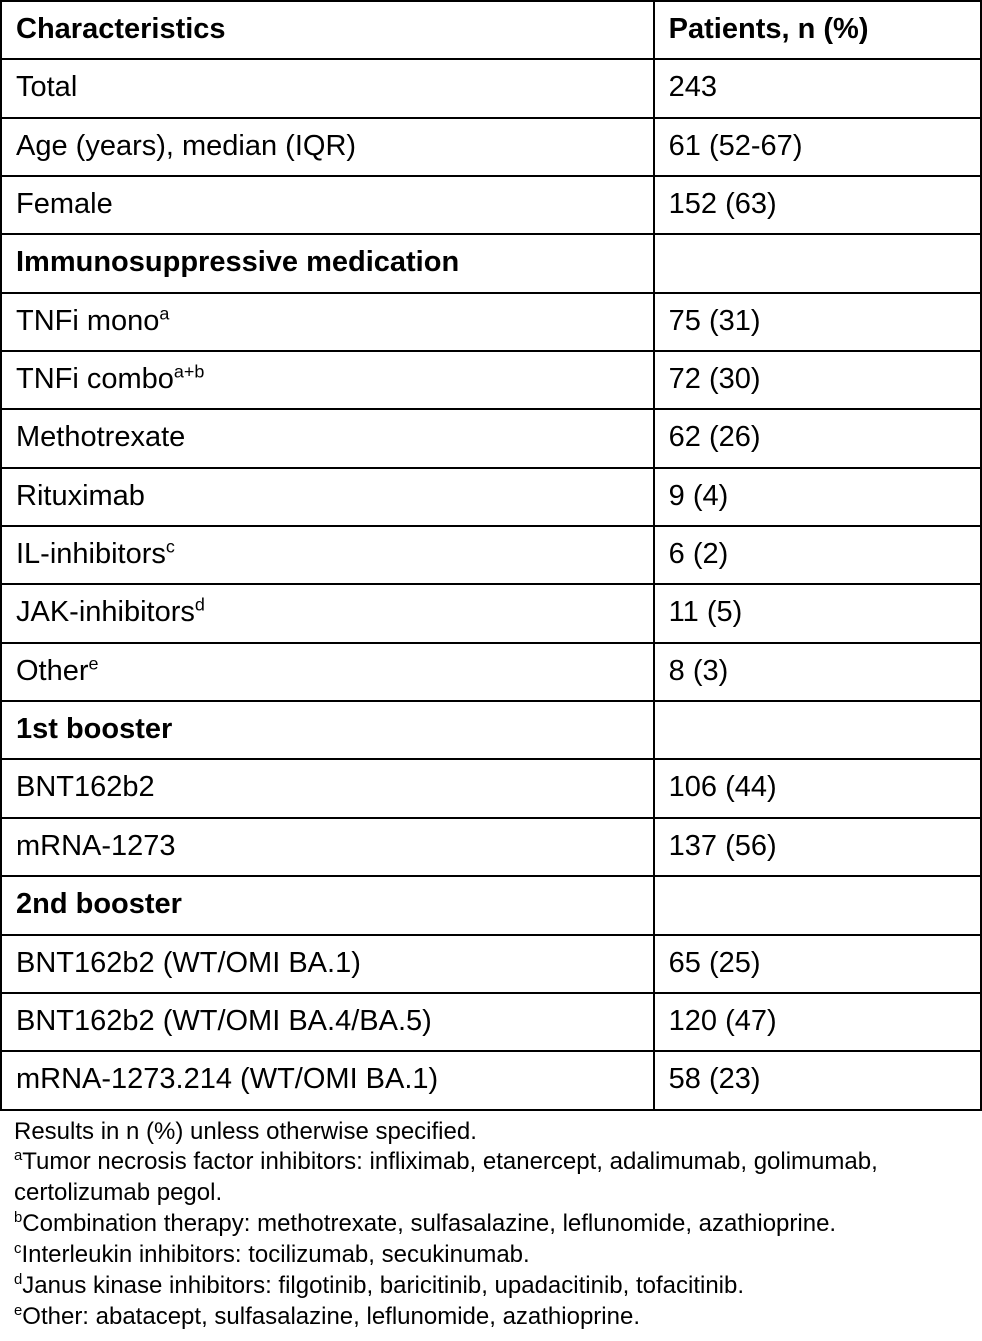  I want to click on characteristic-cell: Rituximab, so click(327, 497).